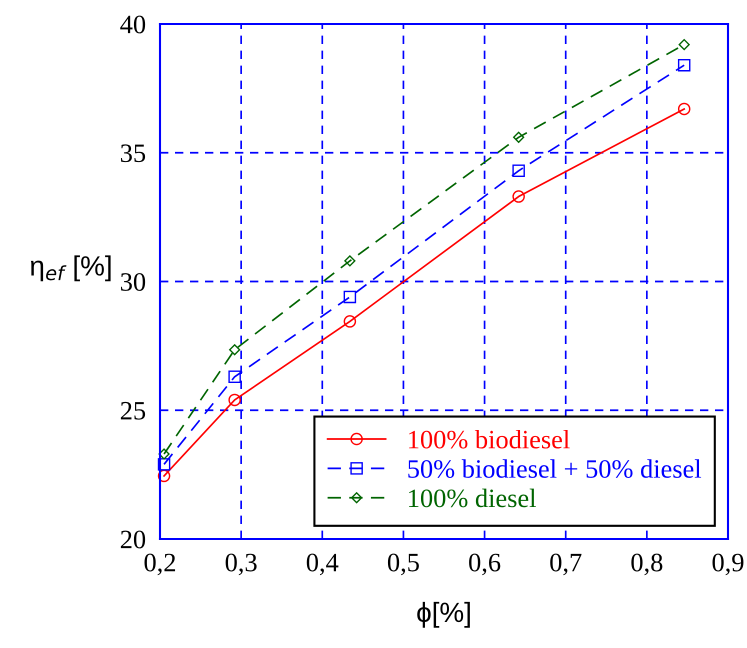 The image size is (747, 648). What do you see at coordinates (566, 565) in the screenshot?
I see `x-tick-label: 0,7` at bounding box center [566, 565].